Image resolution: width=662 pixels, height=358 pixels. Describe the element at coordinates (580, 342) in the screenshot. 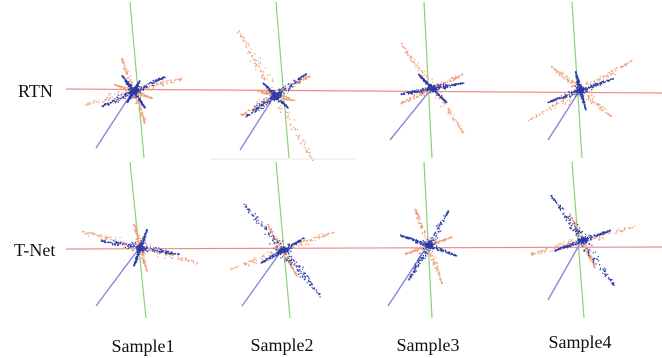

I see `column-label-sample4: Sample4` at that location.